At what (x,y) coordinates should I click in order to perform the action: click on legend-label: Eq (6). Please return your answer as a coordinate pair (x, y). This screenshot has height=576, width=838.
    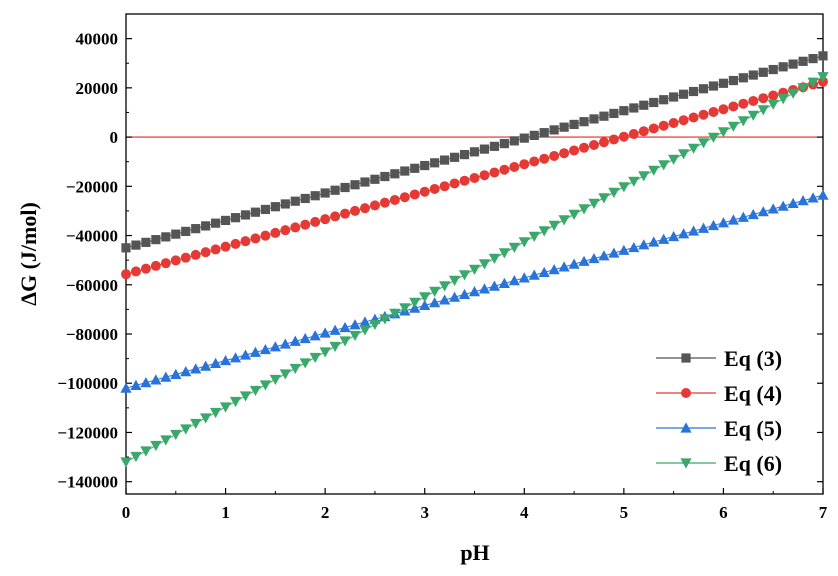
    Looking at the image, I should click on (753, 463).